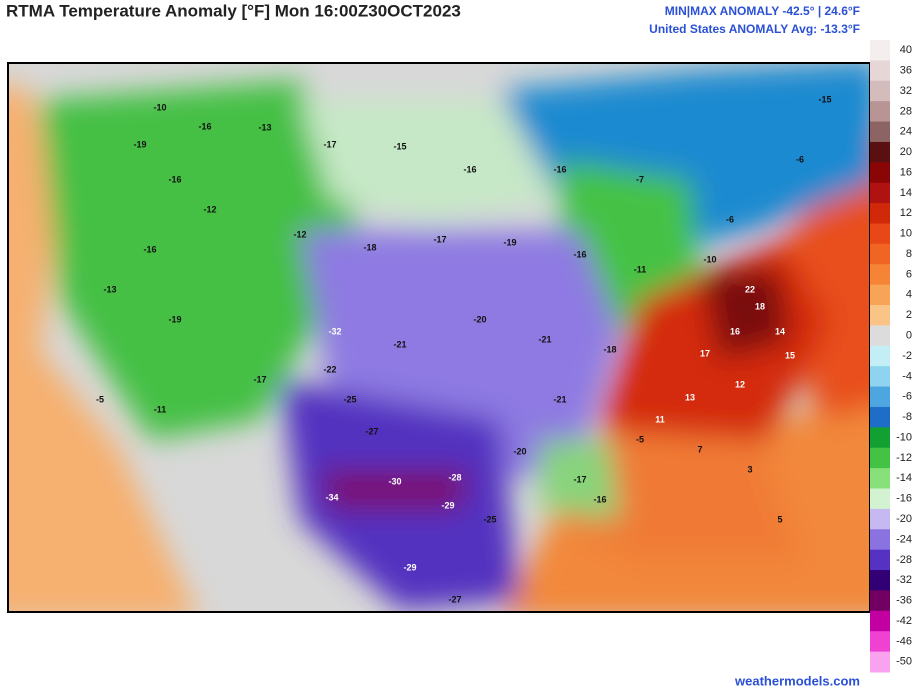 Image resolution: width=923 pixels, height=697 pixels. What do you see at coordinates (906, 213) in the screenshot?
I see `colorbar-label: 12` at bounding box center [906, 213].